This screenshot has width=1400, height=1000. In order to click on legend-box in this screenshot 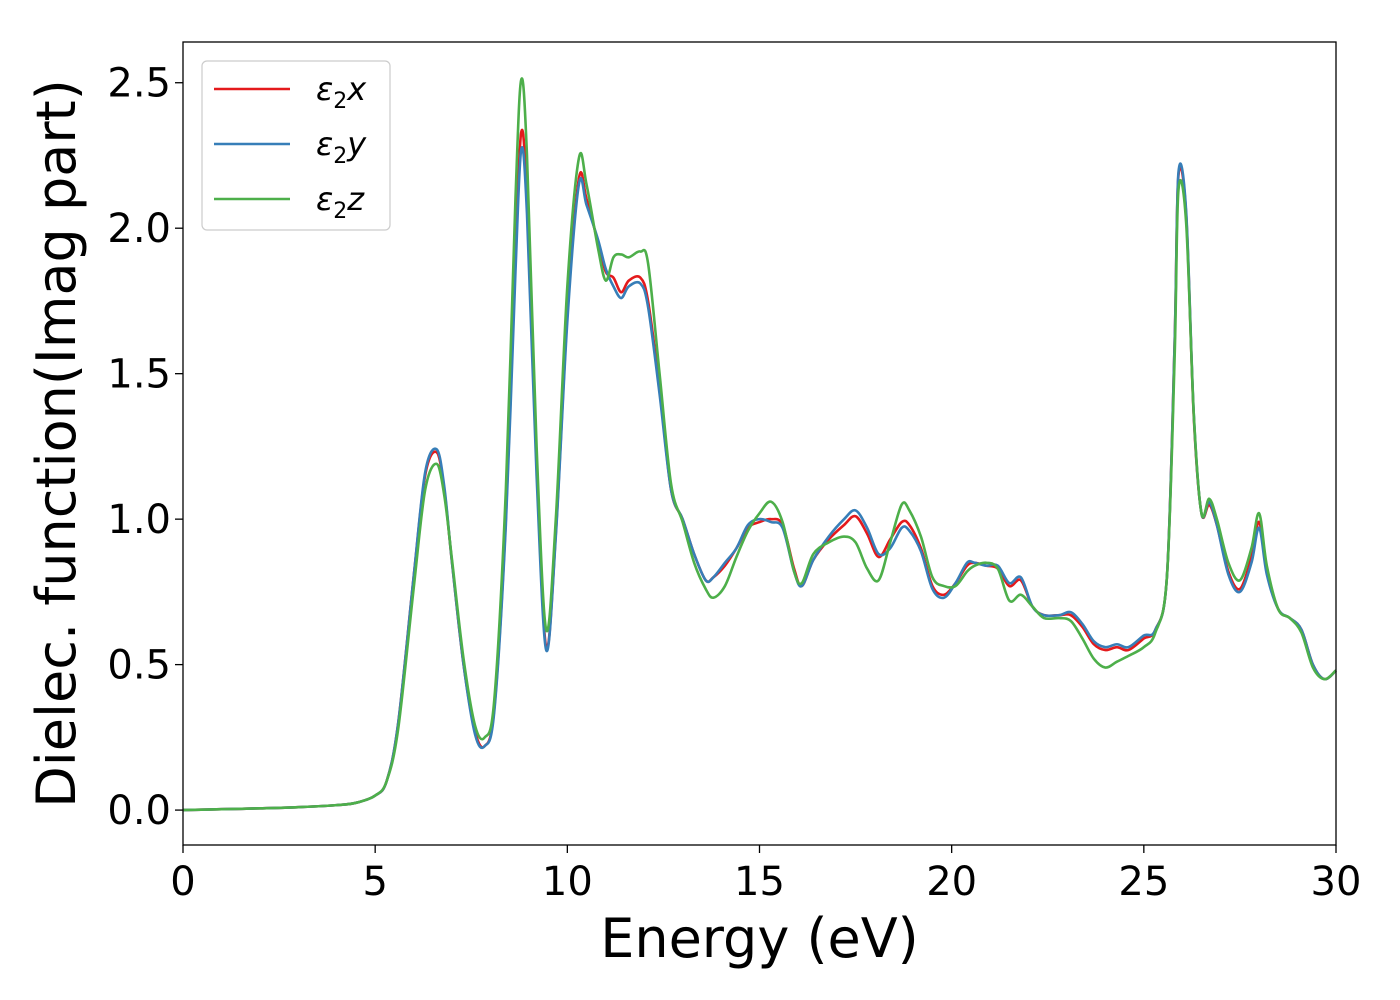, I will do `click(296, 145)`.